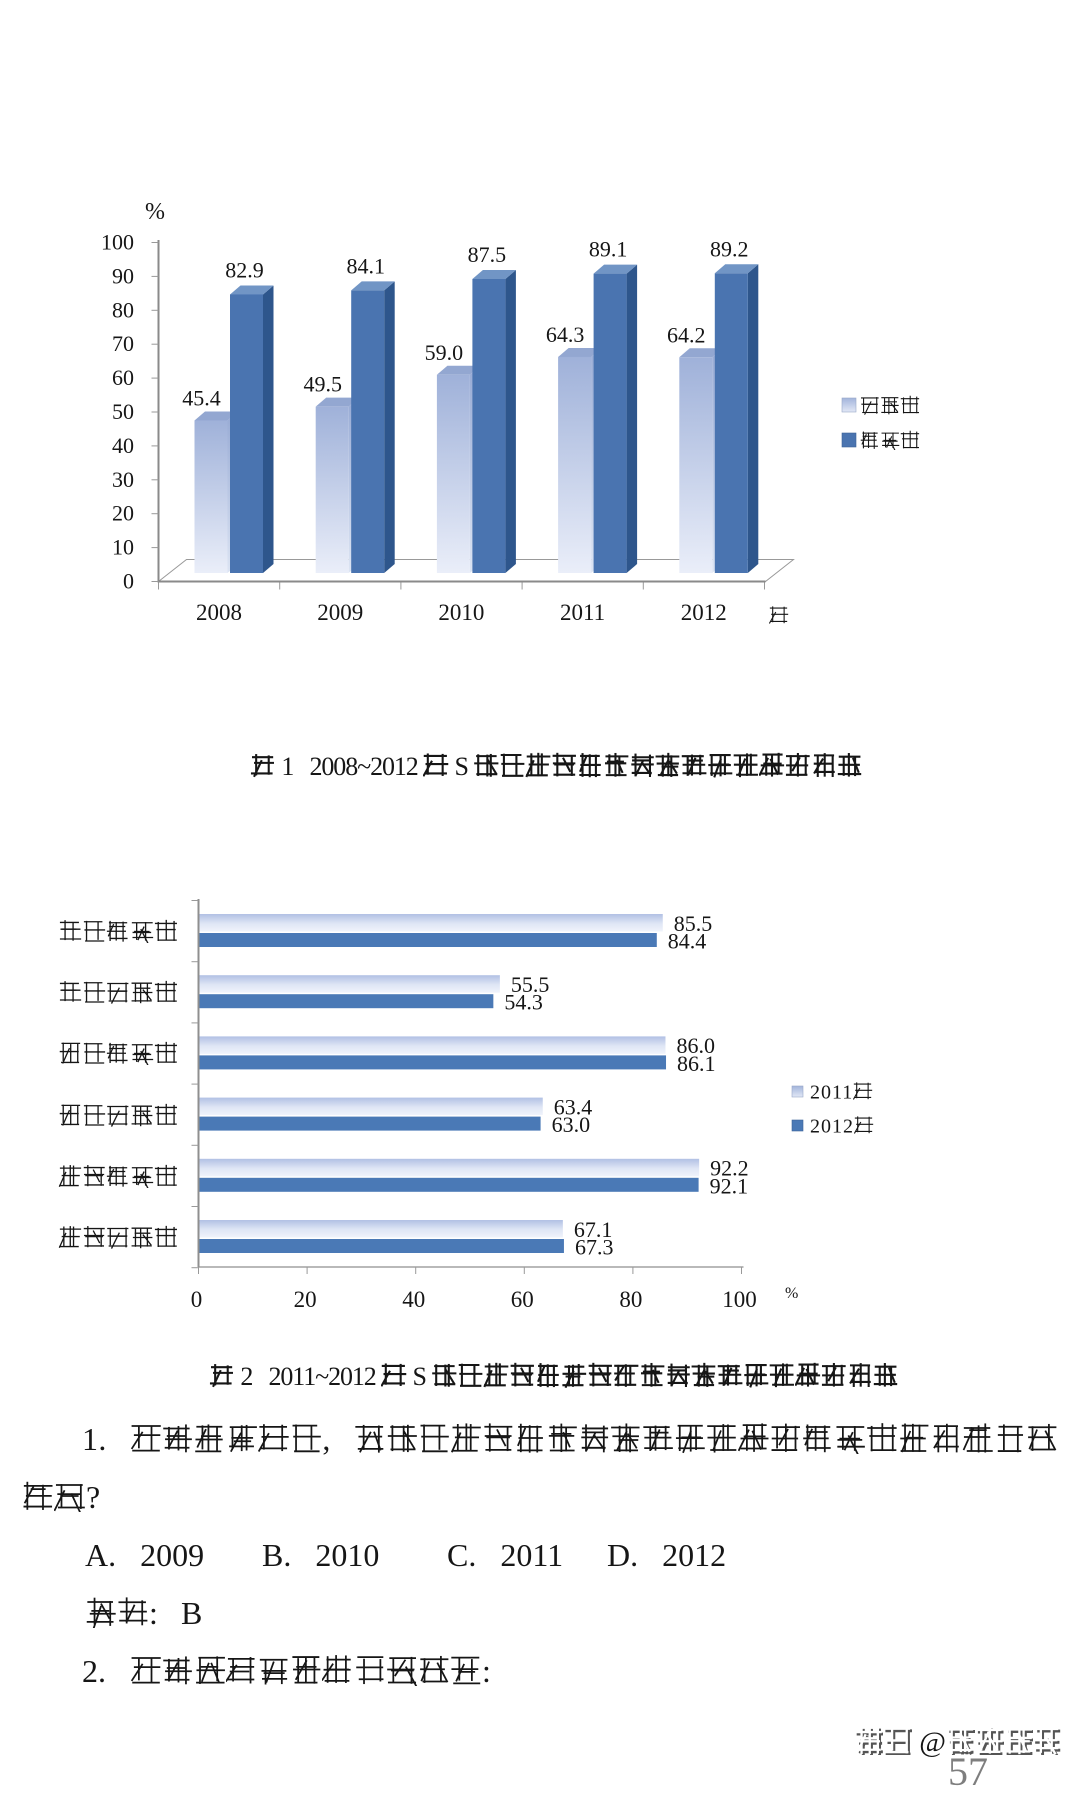 This screenshot has height=1795, width=1080. Describe the element at coordinates (219, 612) in the screenshot. I see `svg-text: 2008` at that location.